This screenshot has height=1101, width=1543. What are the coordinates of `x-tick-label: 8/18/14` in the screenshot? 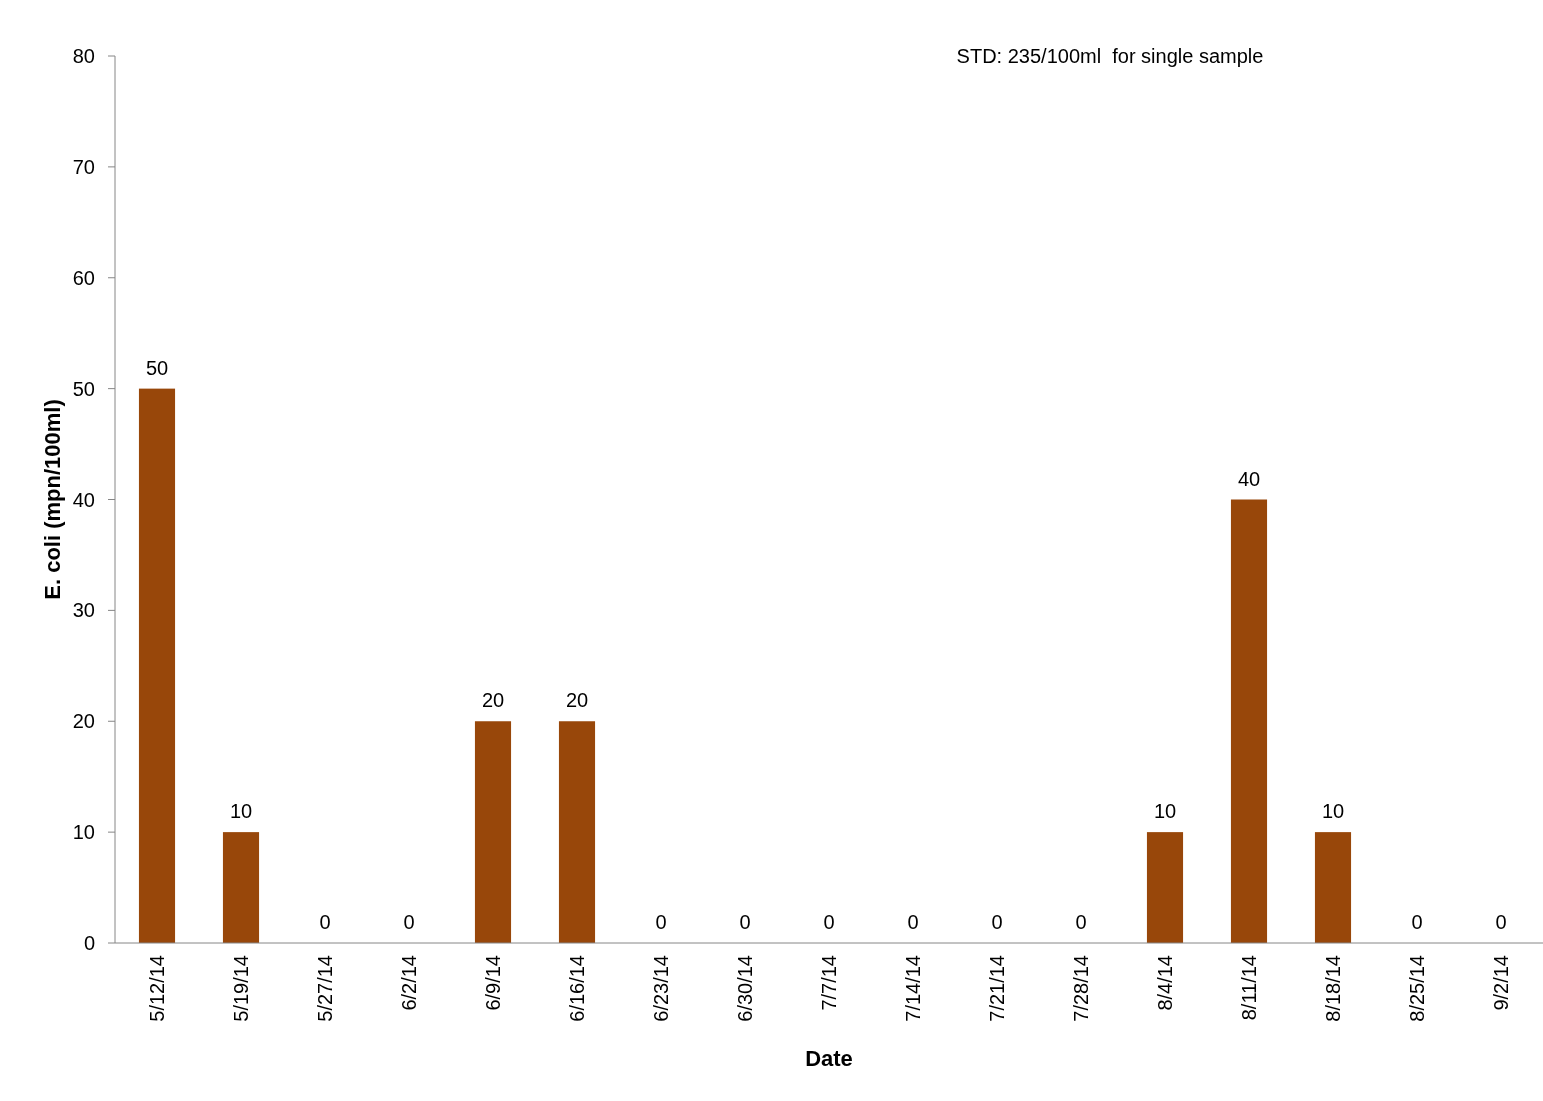 It's located at (1333, 988).